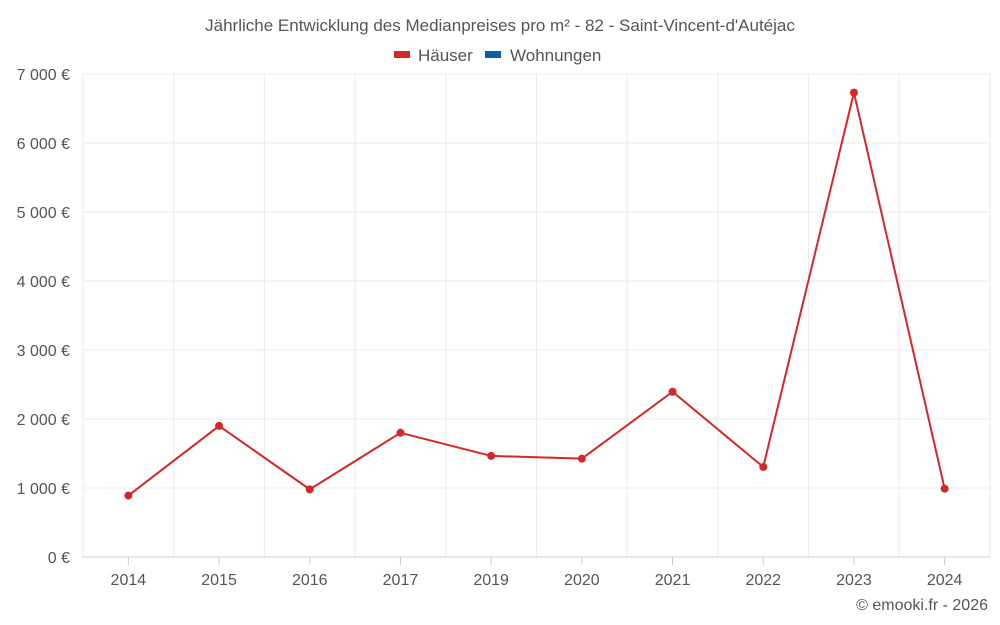  What do you see at coordinates (59, 558) in the screenshot?
I see `y-tick-label: 0 €` at bounding box center [59, 558].